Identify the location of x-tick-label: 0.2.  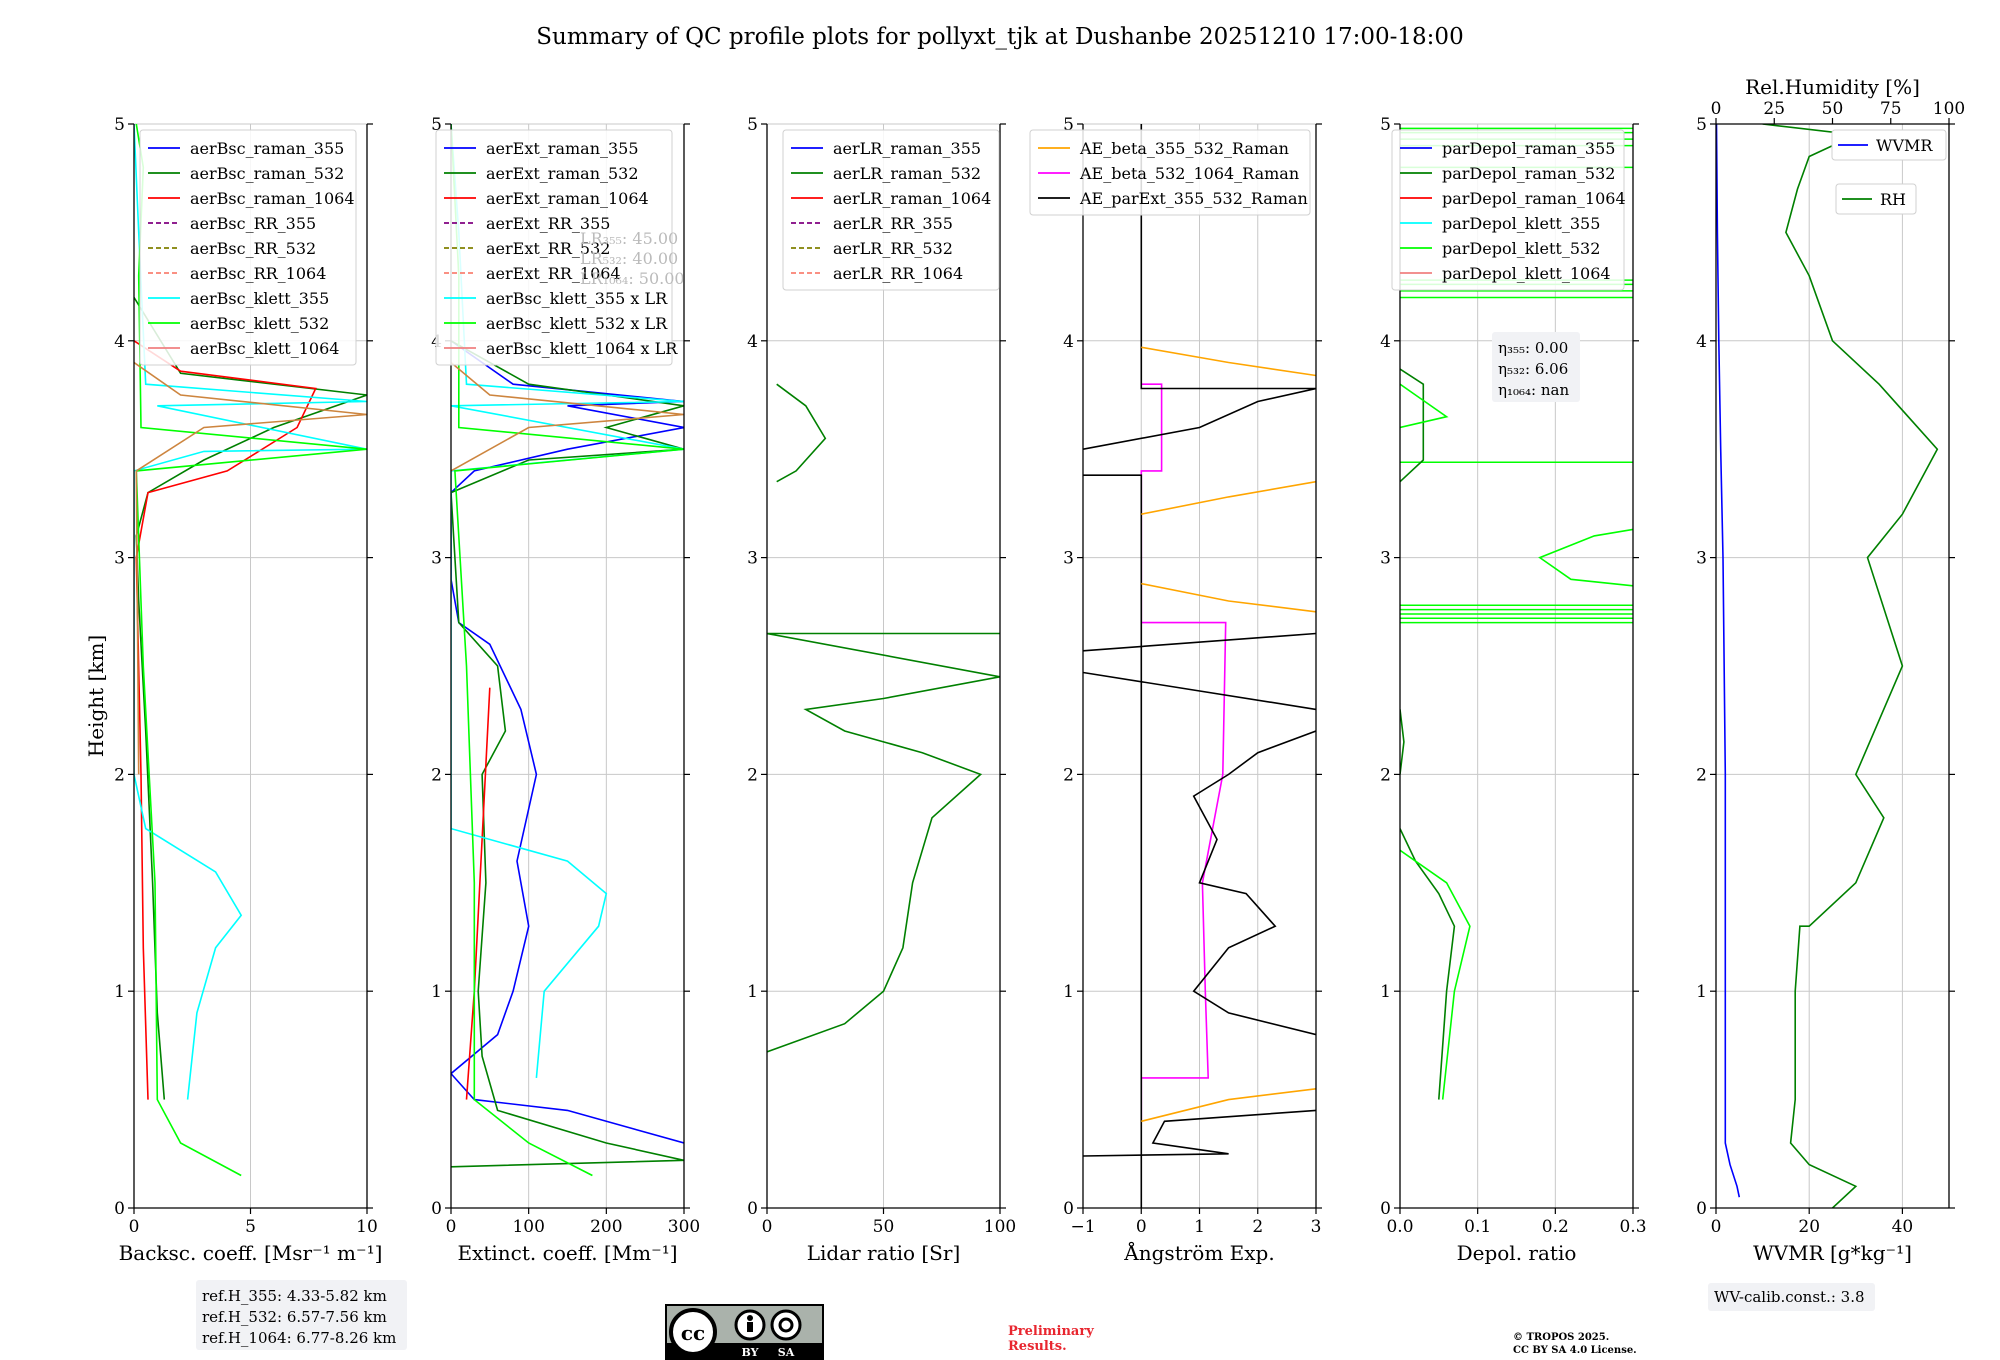
(1555, 1227).